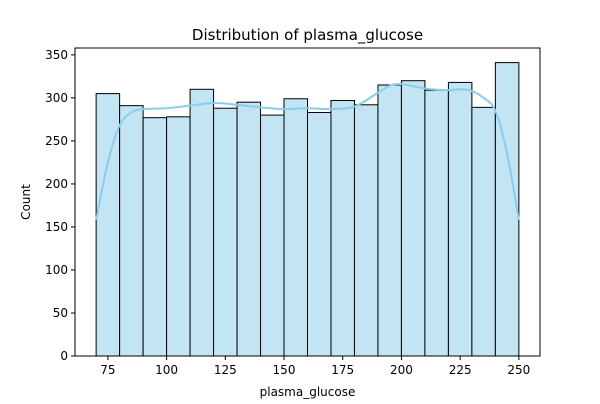  What do you see at coordinates (308, 392) in the screenshot?
I see `x-axis-label: plasma_glucose` at bounding box center [308, 392].